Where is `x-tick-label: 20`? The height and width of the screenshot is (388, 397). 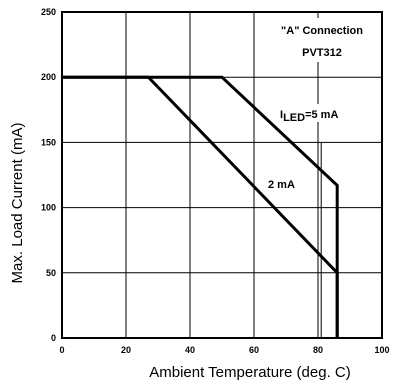
x-tick-label: 20 is located at coordinates (126, 350).